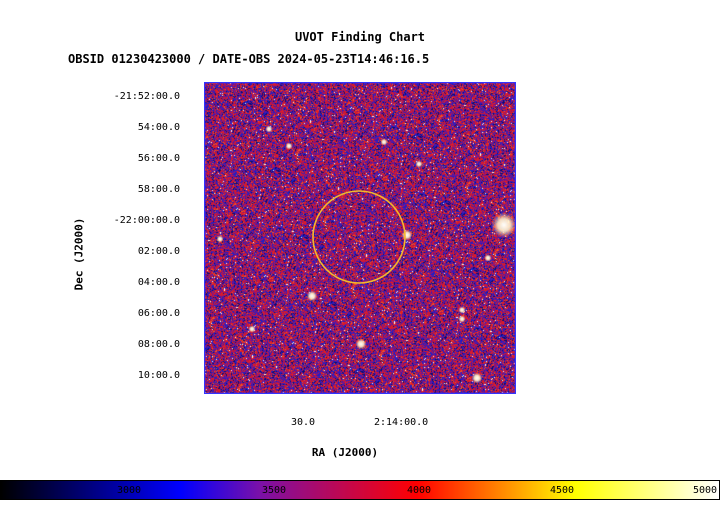 Image resolution: width=720 pixels, height=521 pixels. What do you see at coordinates (129, 490) in the screenshot?
I see `colorbar-tick: 3000` at bounding box center [129, 490].